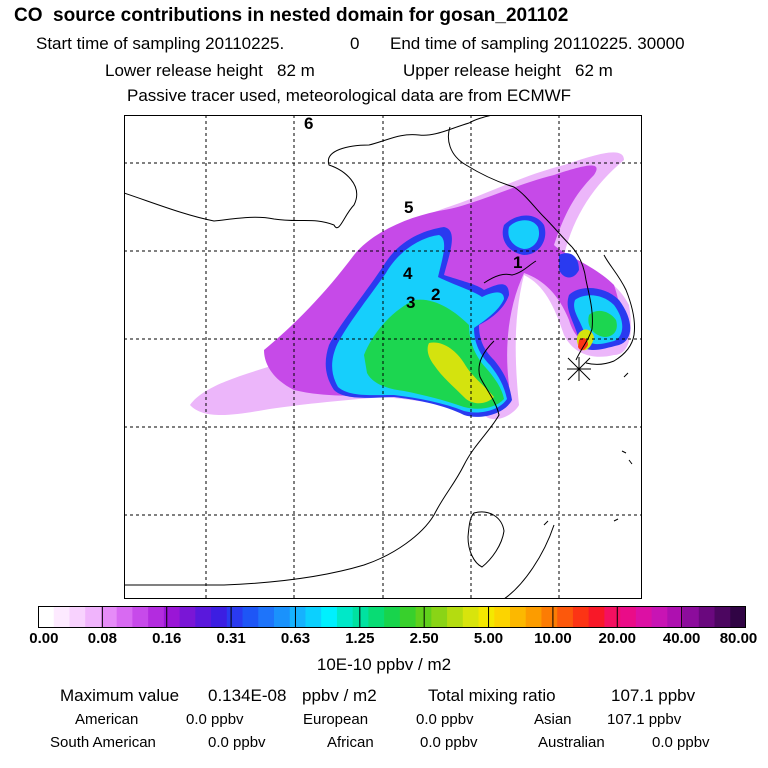 This screenshot has height=768, width=768. What do you see at coordinates (339, 695) in the screenshot?
I see `max-value-units: ppbv / m2` at bounding box center [339, 695].